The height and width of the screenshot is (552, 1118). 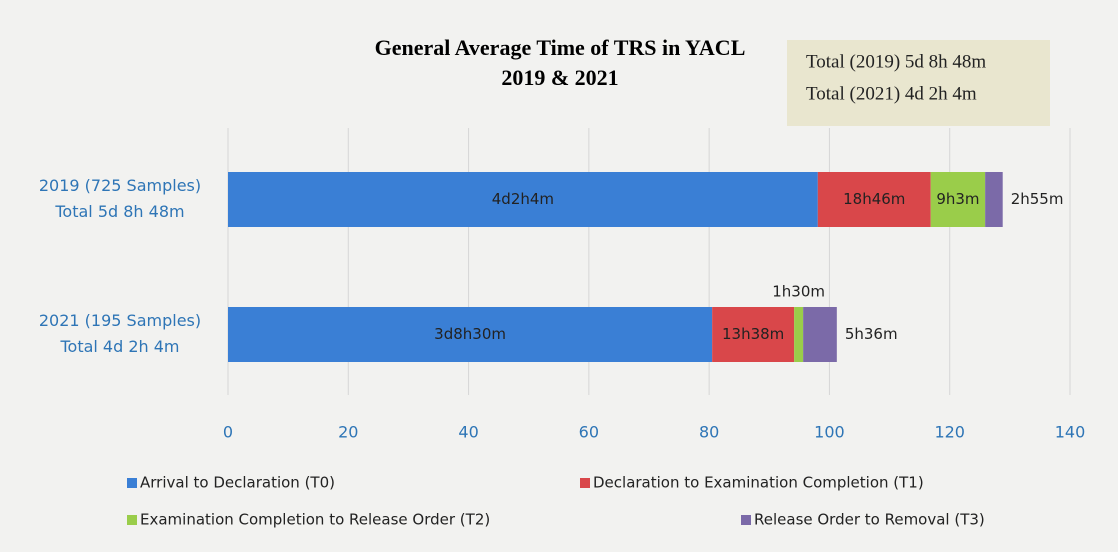 I want to click on value-label: 18h46m, so click(x=874, y=199).